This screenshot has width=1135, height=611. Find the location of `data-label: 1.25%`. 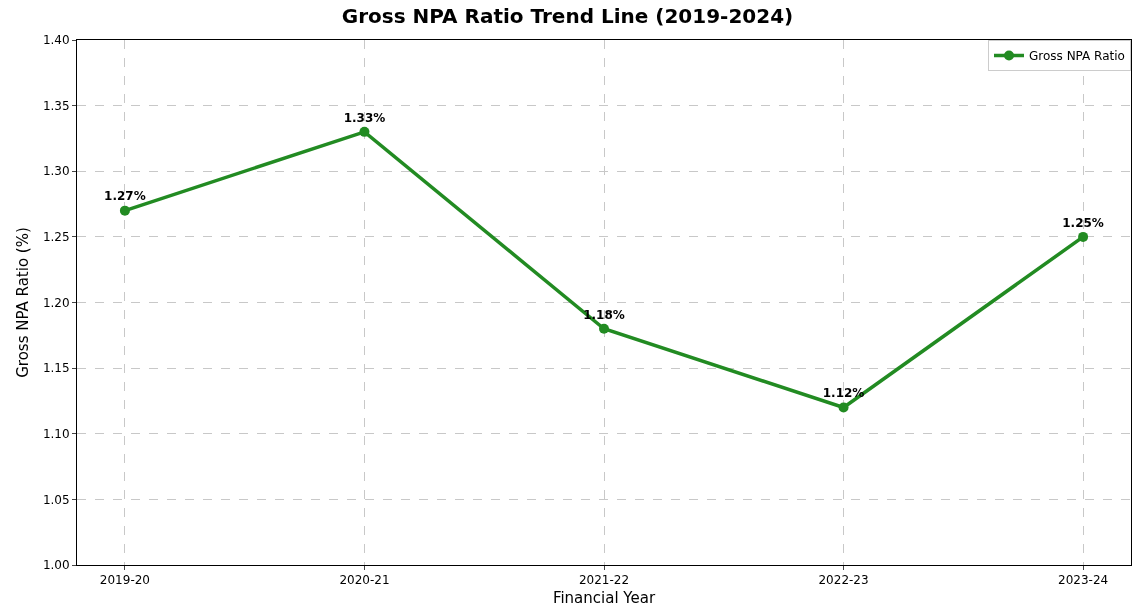

data-label: 1.25% is located at coordinates (1083, 222).